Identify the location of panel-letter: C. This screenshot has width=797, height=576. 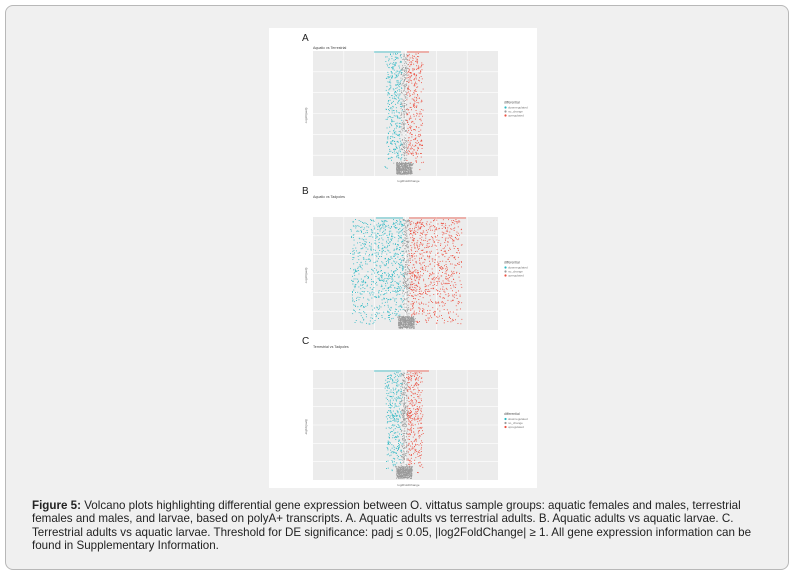
(306, 341).